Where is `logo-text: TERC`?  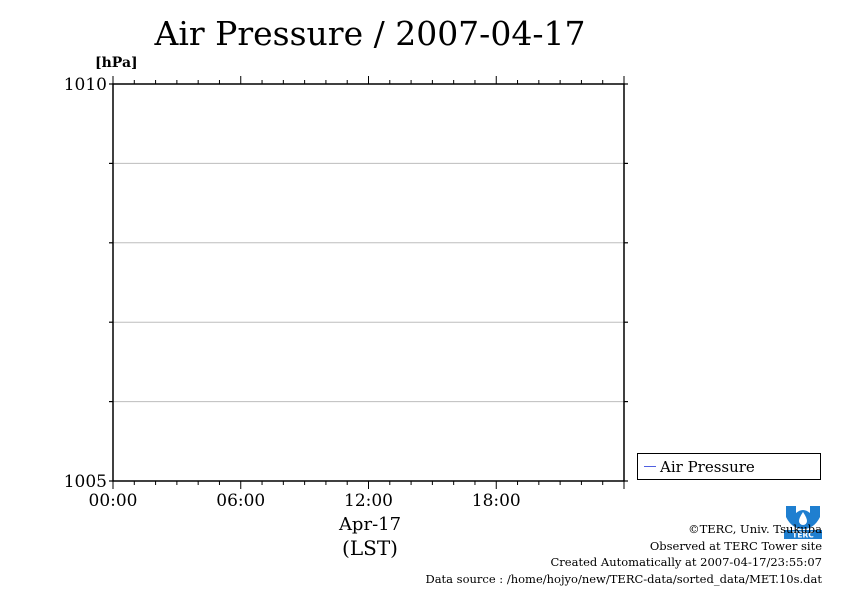
logo-text: TERC is located at coordinates (803, 535).